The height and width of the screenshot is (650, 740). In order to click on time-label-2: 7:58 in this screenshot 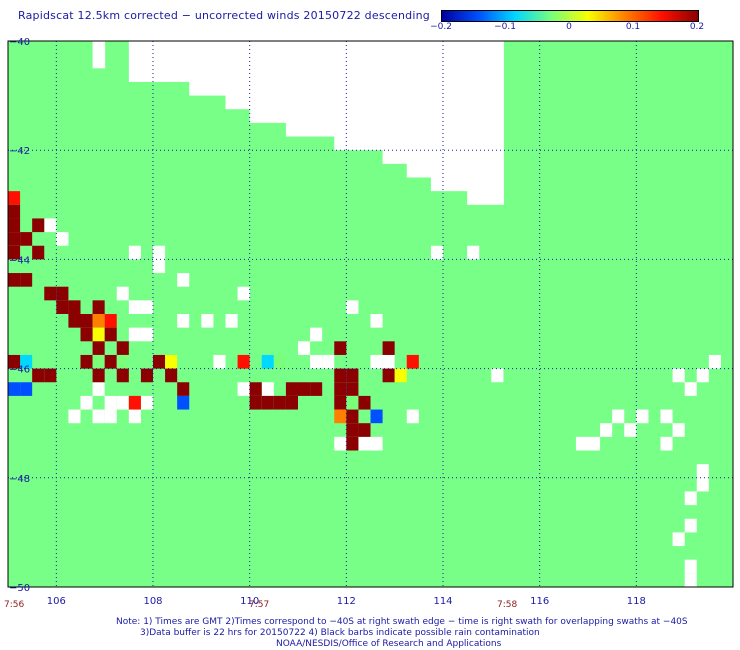, I will do `click(507, 605)`.